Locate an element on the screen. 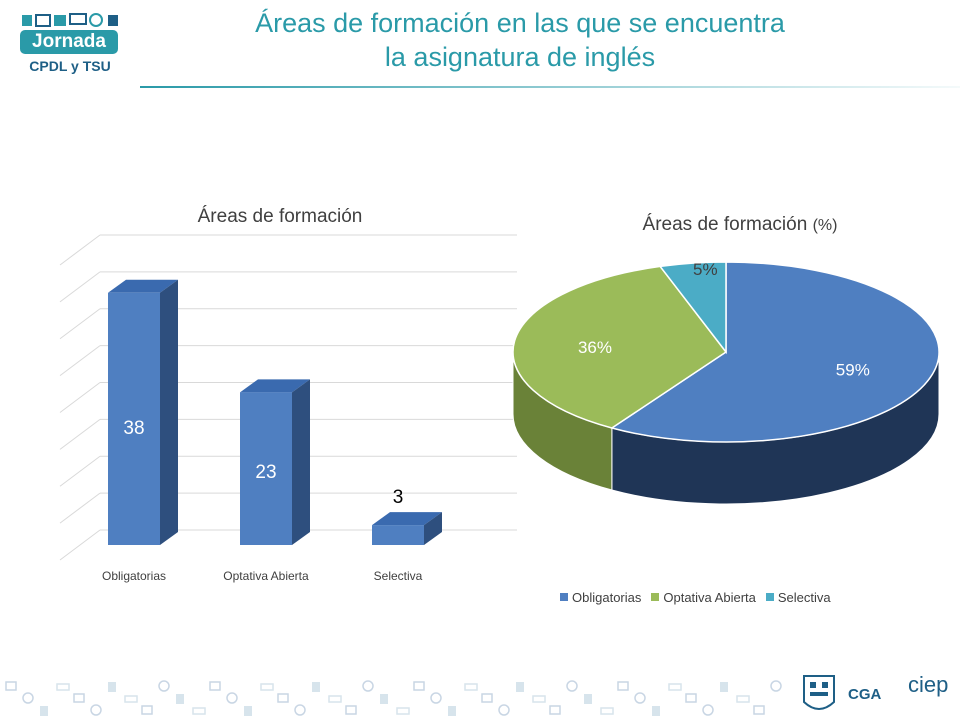 The height and width of the screenshot is (720, 960). logo-jornada-text: Jornada is located at coordinates (69, 42).